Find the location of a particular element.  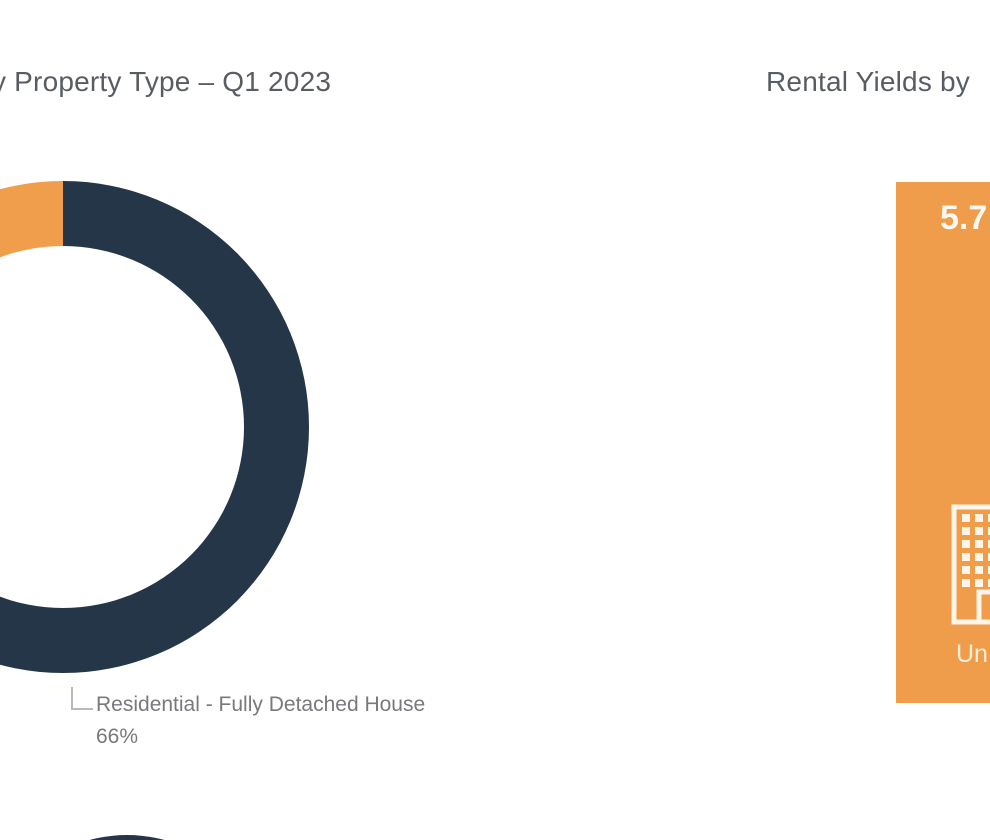

building-icon is located at coordinates (970, 564).